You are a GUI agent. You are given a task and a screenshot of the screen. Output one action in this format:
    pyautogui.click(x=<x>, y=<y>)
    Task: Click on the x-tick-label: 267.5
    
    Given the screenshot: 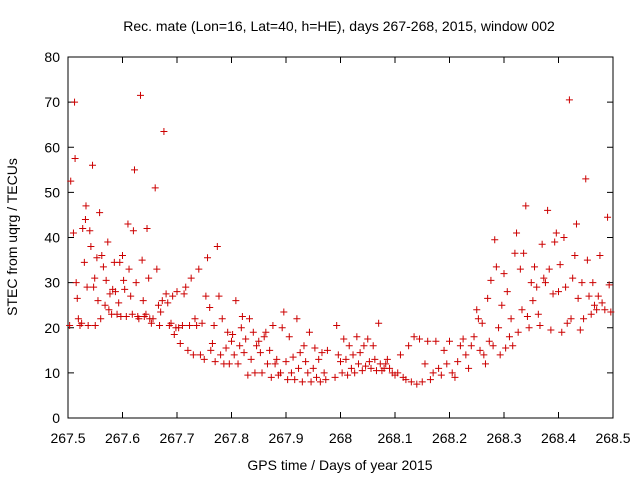 What is the action you would take?
    pyautogui.click(x=67, y=438)
    